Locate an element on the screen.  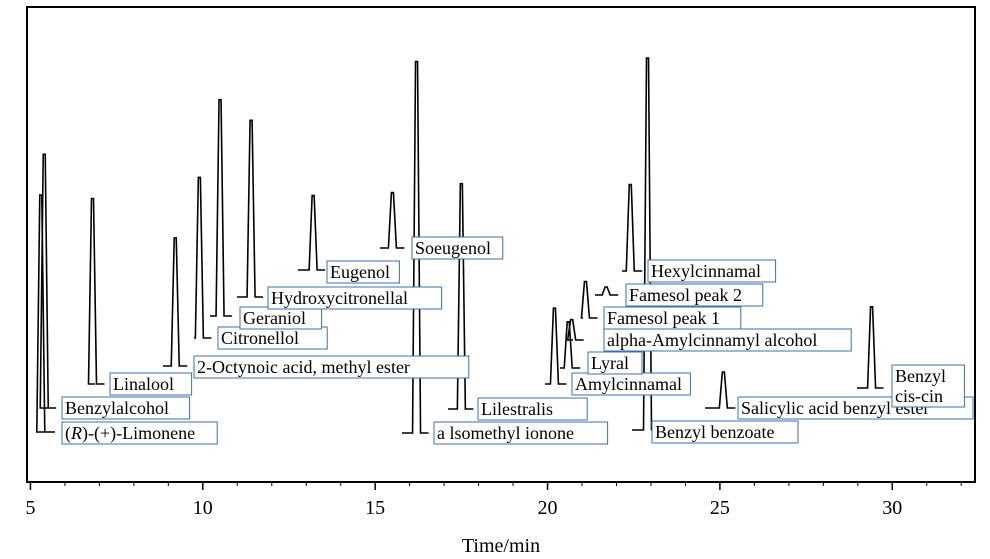
peak-label: Linalool is located at coordinates (151, 384).